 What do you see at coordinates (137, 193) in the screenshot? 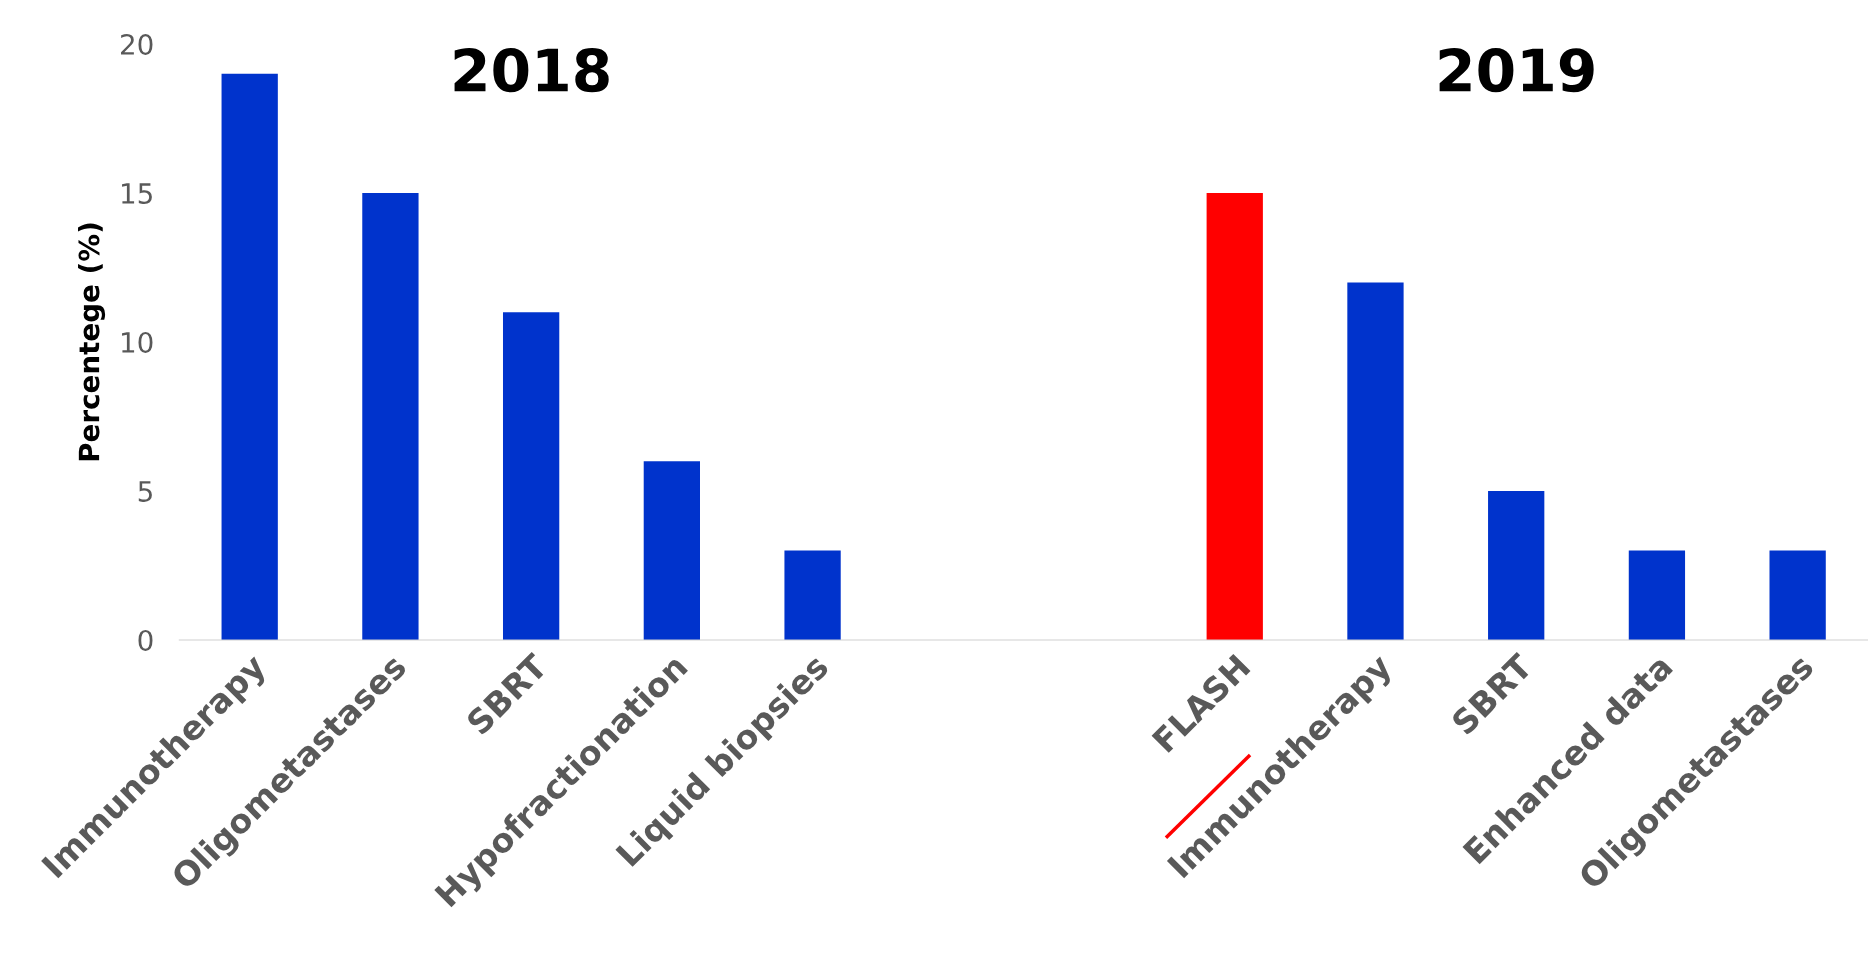
I see `y-tick-label: 15` at bounding box center [137, 193].